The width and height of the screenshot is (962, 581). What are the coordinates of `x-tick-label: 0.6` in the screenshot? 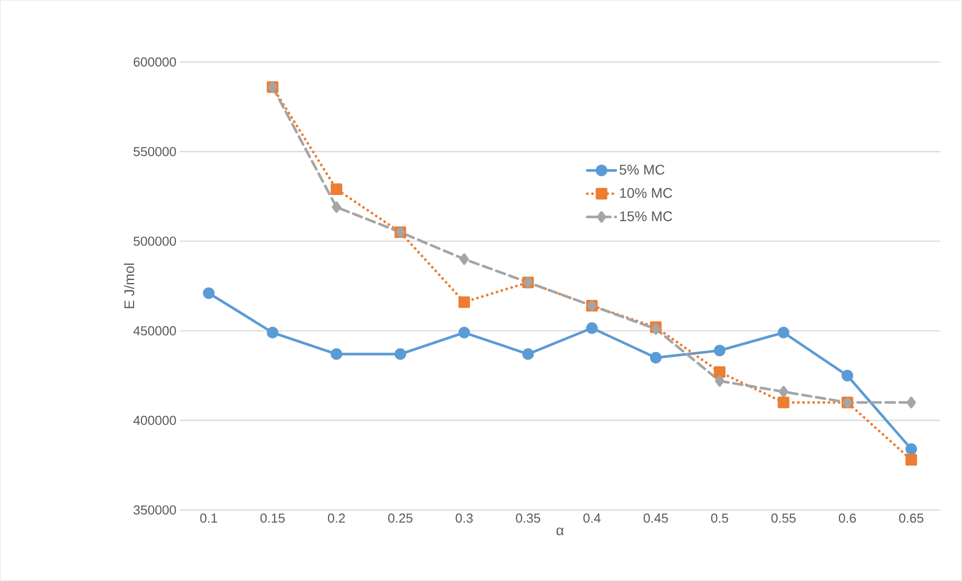 It's located at (847, 518).